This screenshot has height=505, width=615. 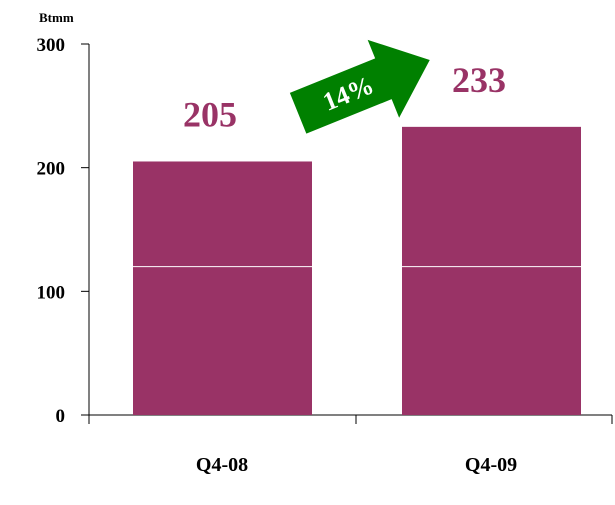 What do you see at coordinates (51, 45) in the screenshot?
I see `y-tick-label: 300` at bounding box center [51, 45].